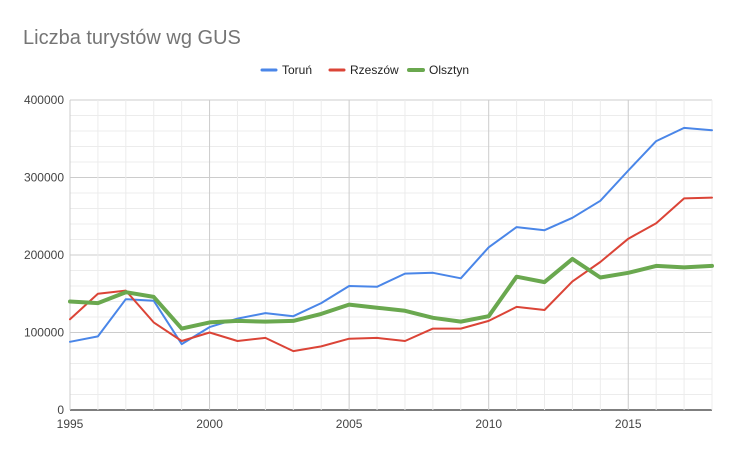 The width and height of the screenshot is (735, 454). I want to click on x-tick-label: 2005, so click(349, 424).